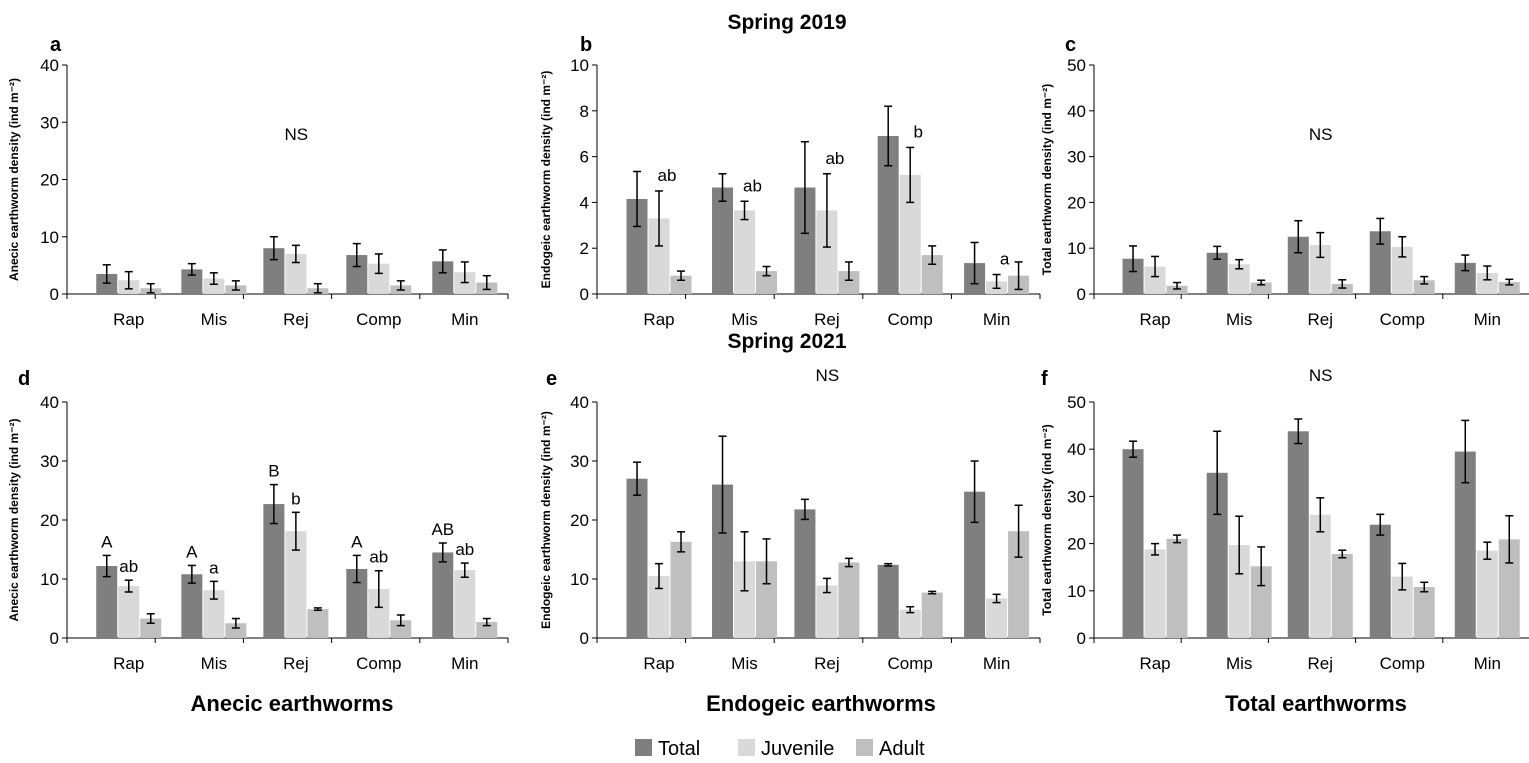  Describe the element at coordinates (579, 65) in the screenshot. I see `y-tick-label: 10` at that location.